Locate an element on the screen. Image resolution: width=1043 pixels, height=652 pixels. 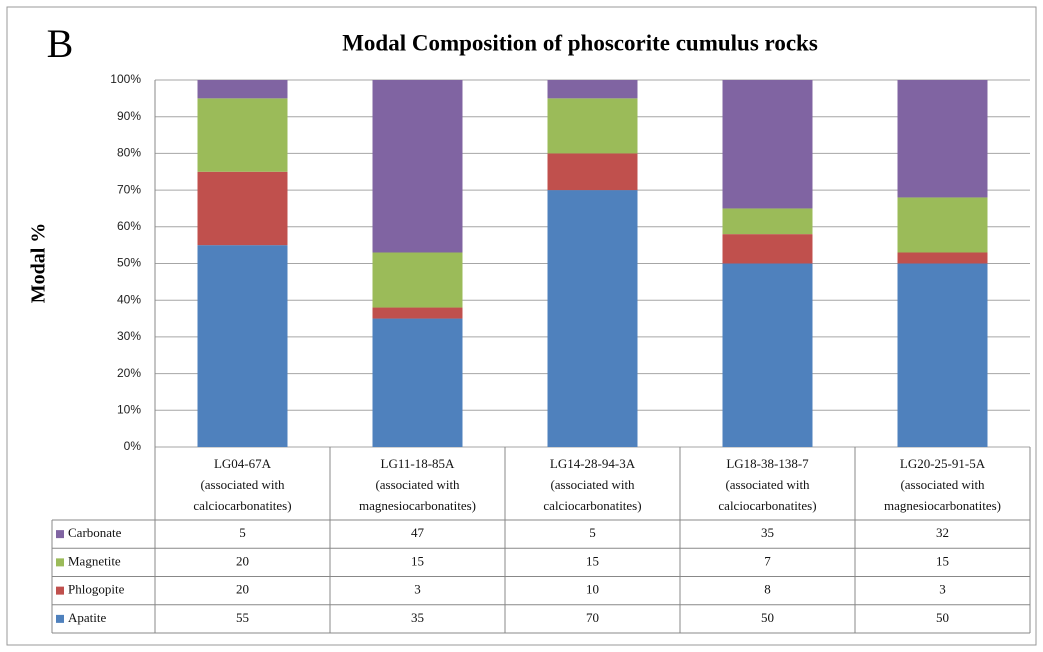
table-value: 8 is located at coordinates (767, 589).